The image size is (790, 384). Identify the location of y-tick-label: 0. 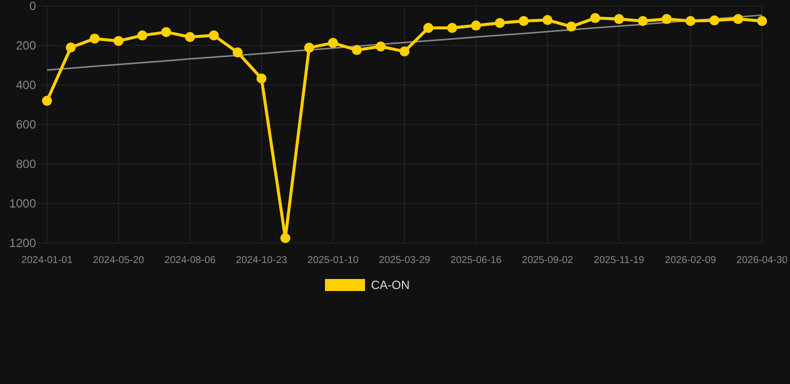
(32, 7).